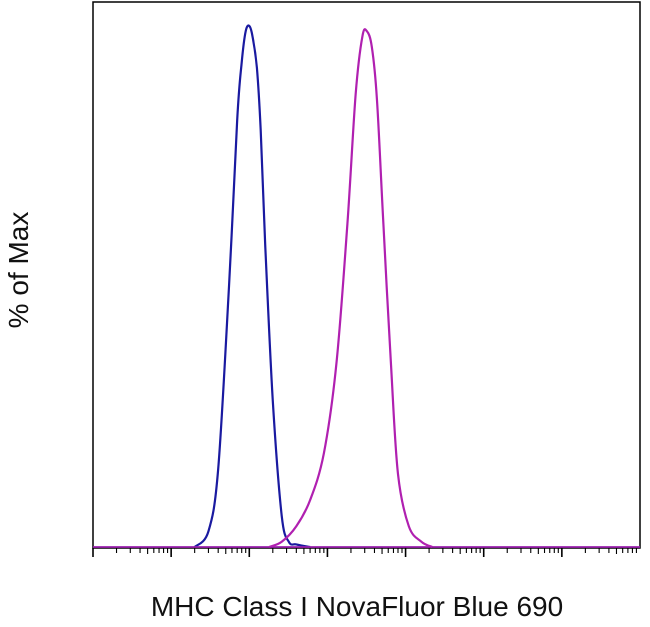 The image size is (650, 627). I want to click on x-axis-ticks, so click(364, 552).